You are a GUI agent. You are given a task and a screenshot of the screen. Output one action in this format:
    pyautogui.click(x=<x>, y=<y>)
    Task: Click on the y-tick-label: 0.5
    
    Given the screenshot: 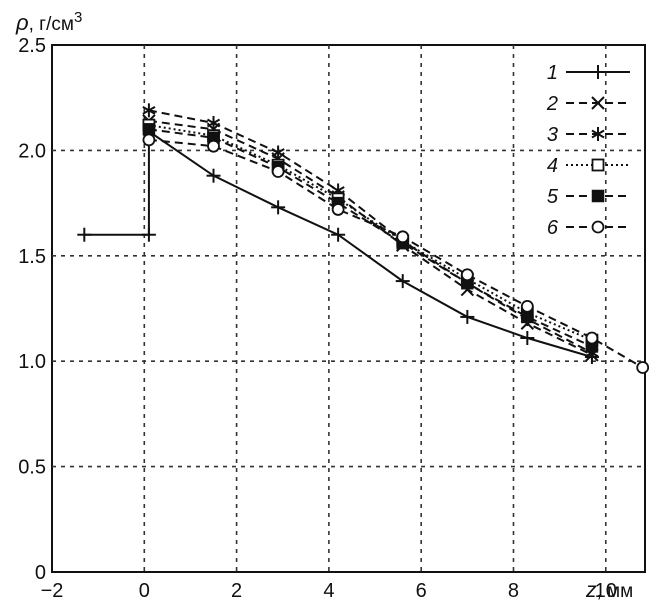 What is the action you would take?
    pyautogui.click(x=32, y=468)
    